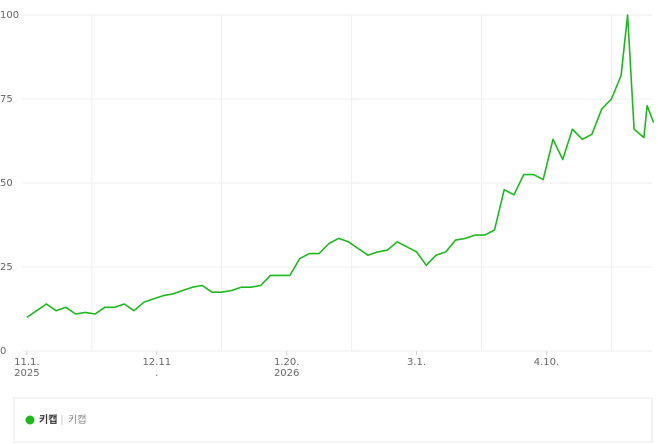 This screenshot has height=444, width=658. Describe the element at coordinates (77, 420) in the screenshot. I see `legend-sub: 키캡` at that location.